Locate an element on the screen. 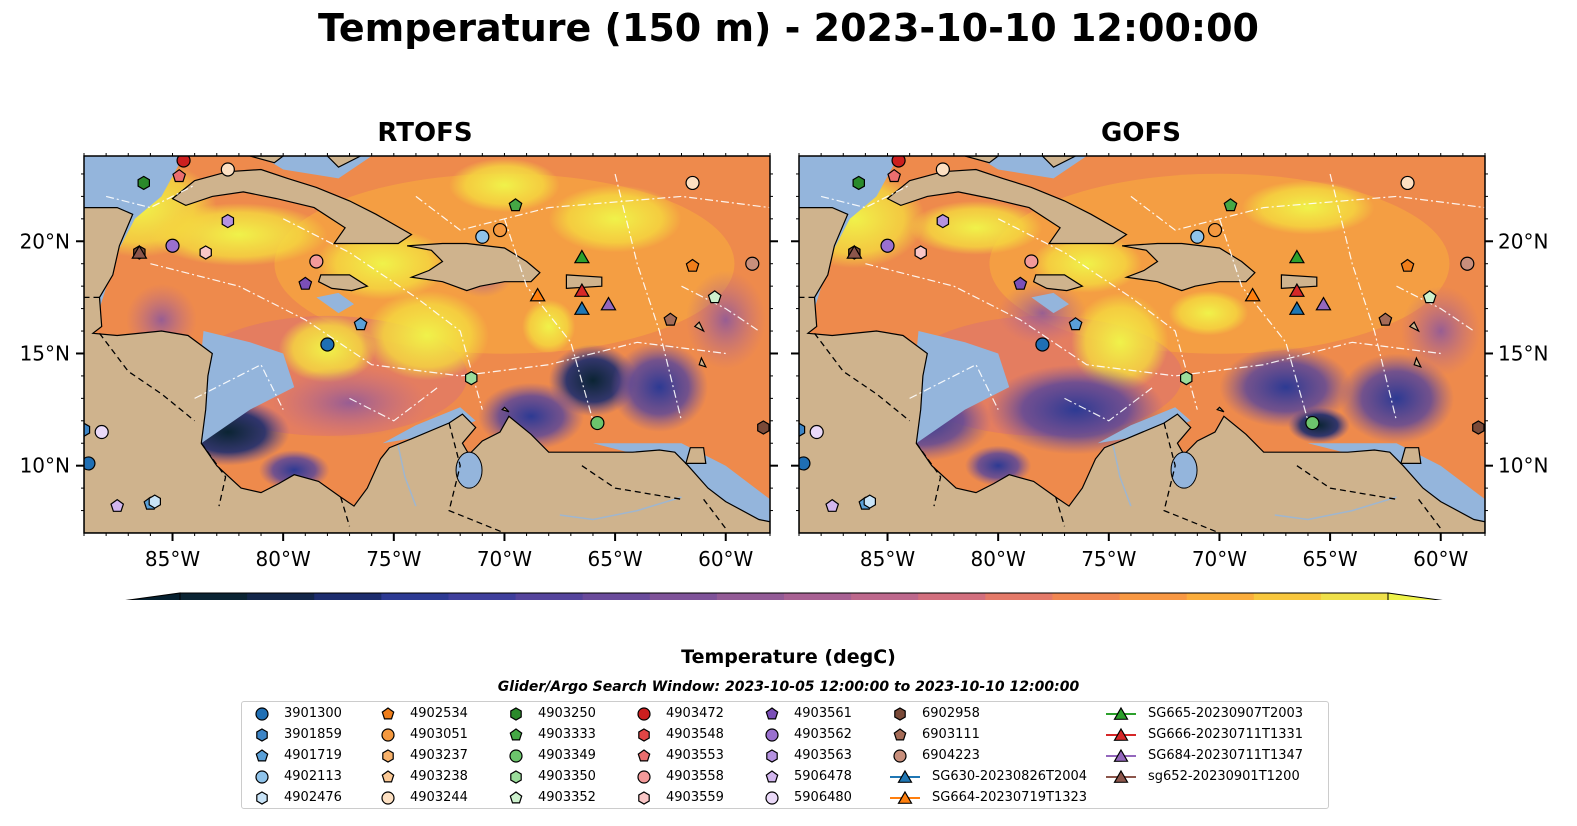  legend-label: 3901859 is located at coordinates (313, 734).